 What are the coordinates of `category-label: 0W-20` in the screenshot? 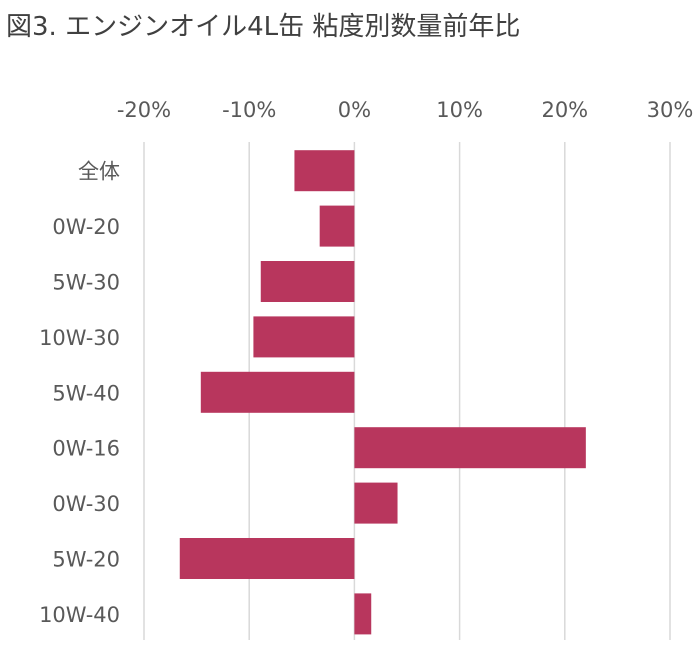 It's located at (86, 227).